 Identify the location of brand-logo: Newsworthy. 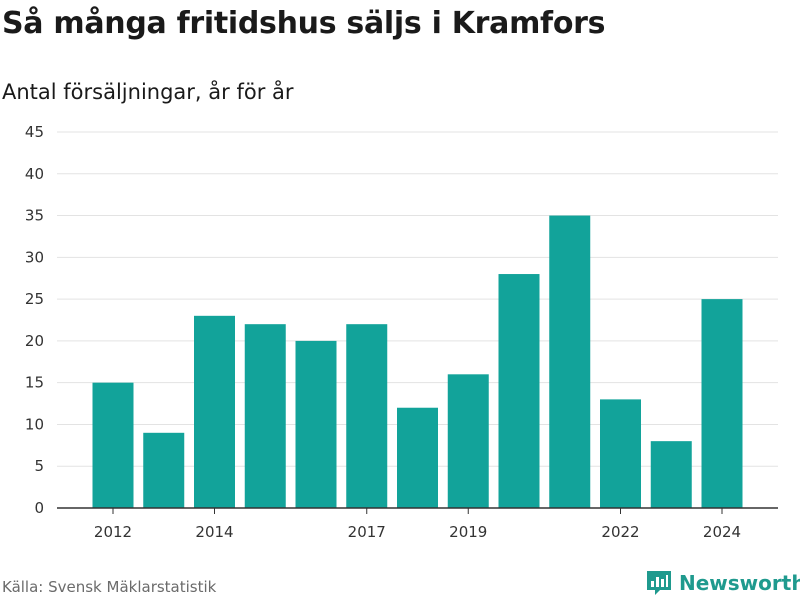
(723, 583).